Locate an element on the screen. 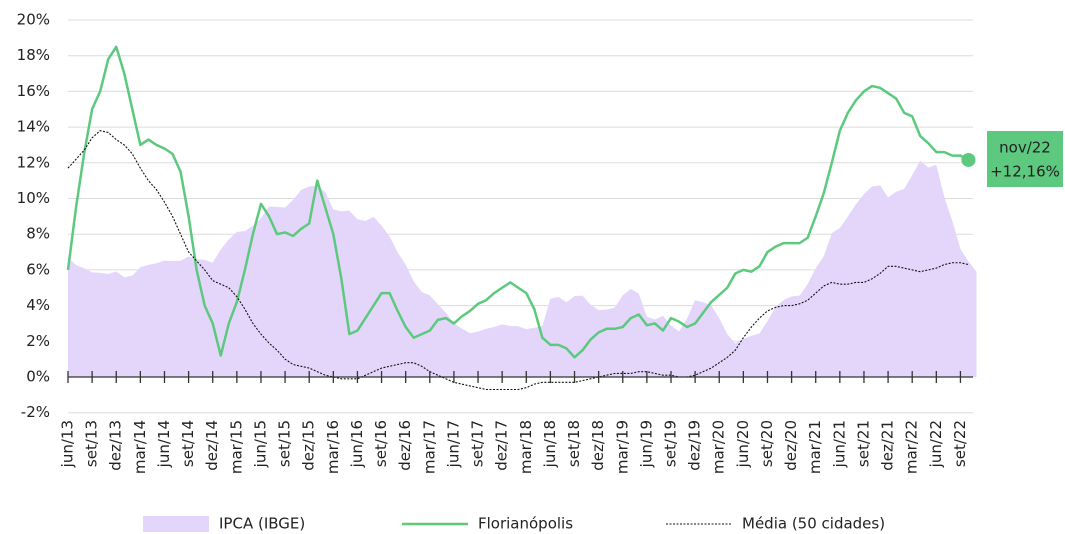 This screenshot has width=1065, height=534. y-tick-label: 0% is located at coordinates (38, 377).